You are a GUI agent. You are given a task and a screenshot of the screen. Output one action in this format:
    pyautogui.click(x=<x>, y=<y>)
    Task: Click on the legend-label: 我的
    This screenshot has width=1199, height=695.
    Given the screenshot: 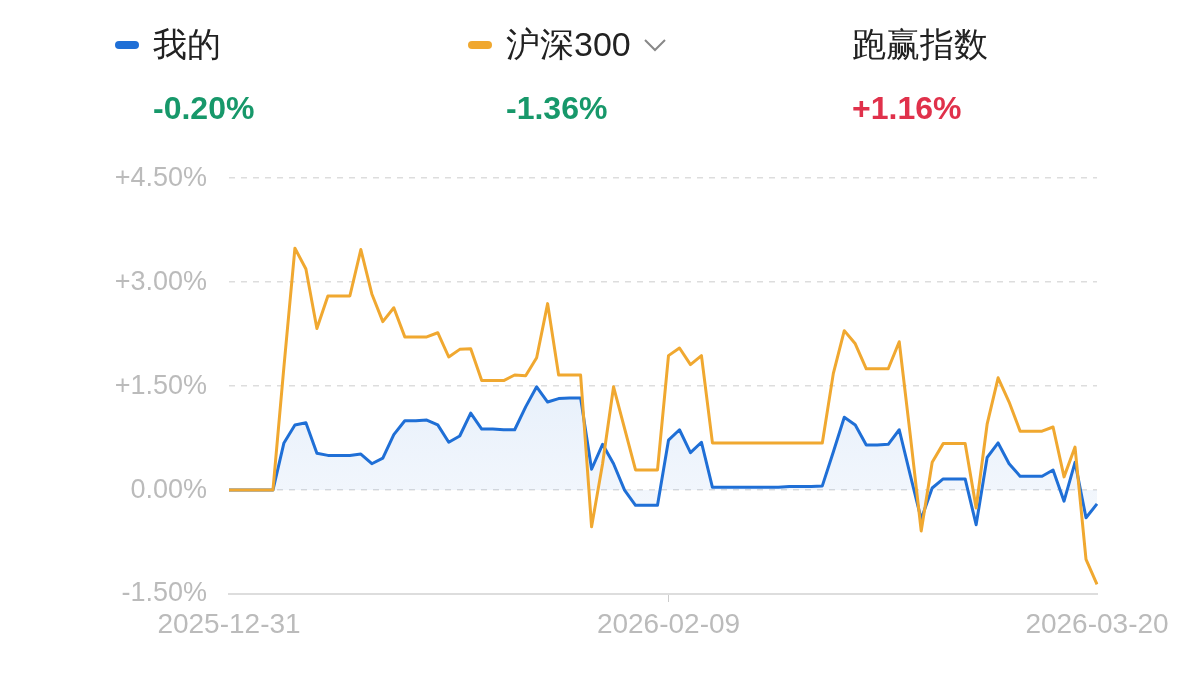 What is the action you would take?
    pyautogui.click(x=187, y=44)
    